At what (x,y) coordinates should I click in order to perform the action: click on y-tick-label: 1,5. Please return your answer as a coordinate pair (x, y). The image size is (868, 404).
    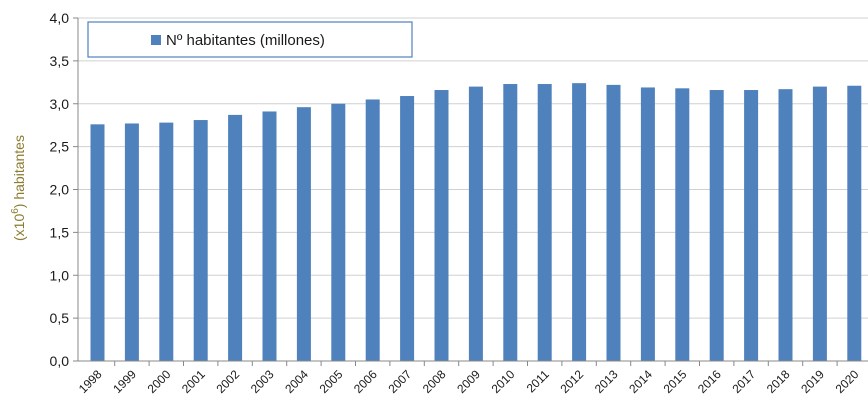
    Looking at the image, I should click on (60, 232).